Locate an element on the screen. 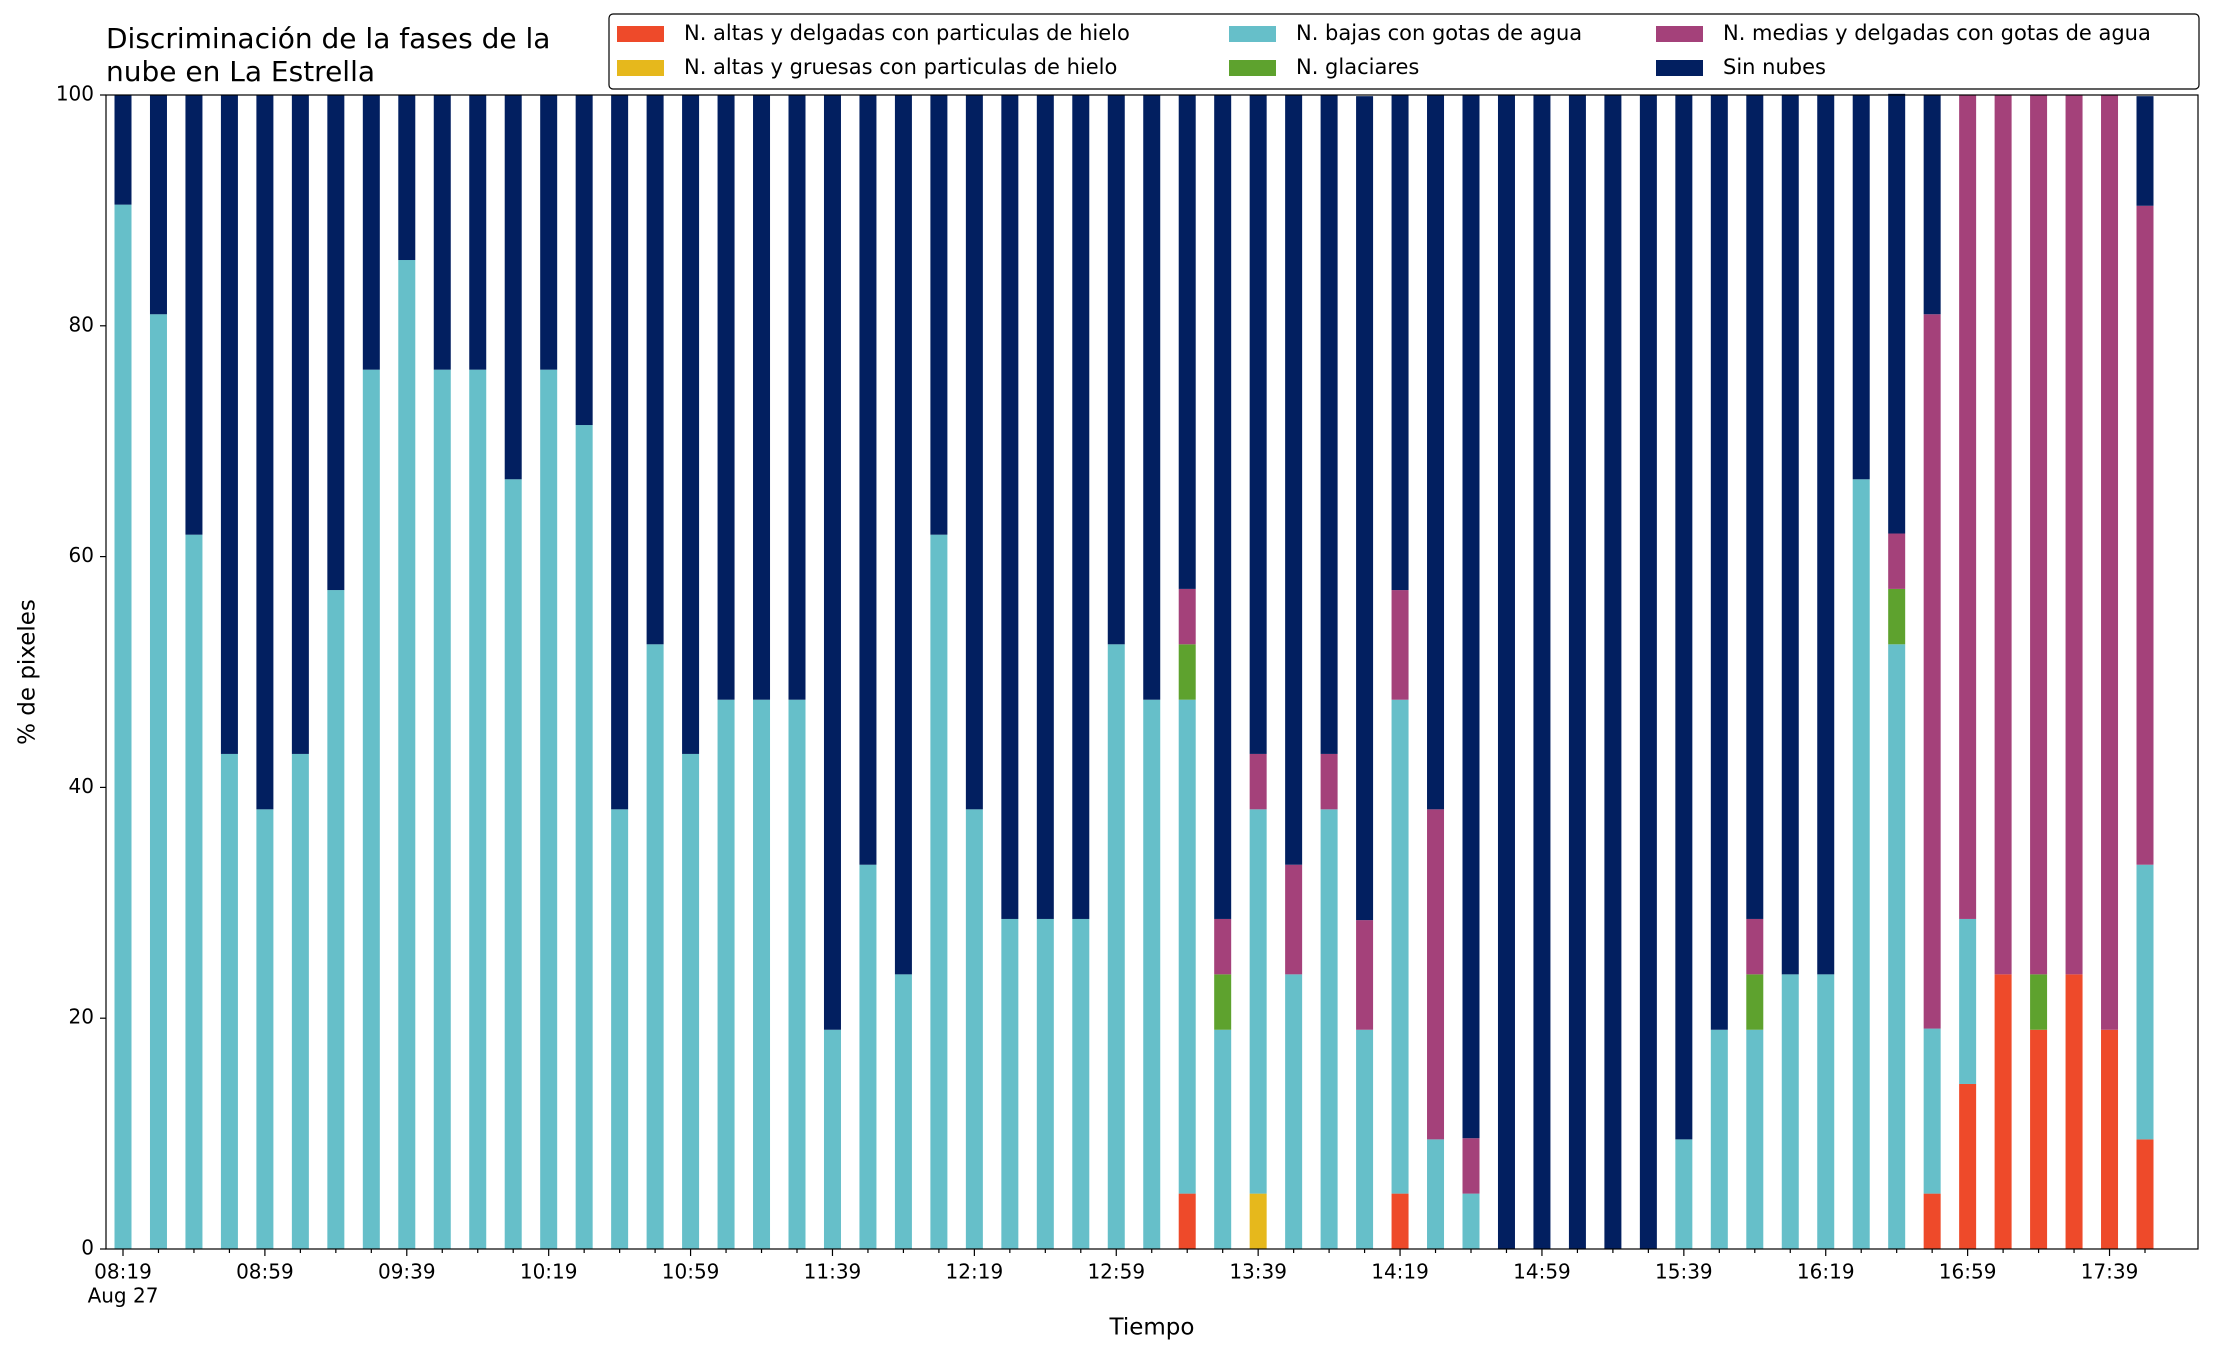 The height and width of the screenshot is (1355, 2216). y-tick-label: 80 is located at coordinates (81, 324).